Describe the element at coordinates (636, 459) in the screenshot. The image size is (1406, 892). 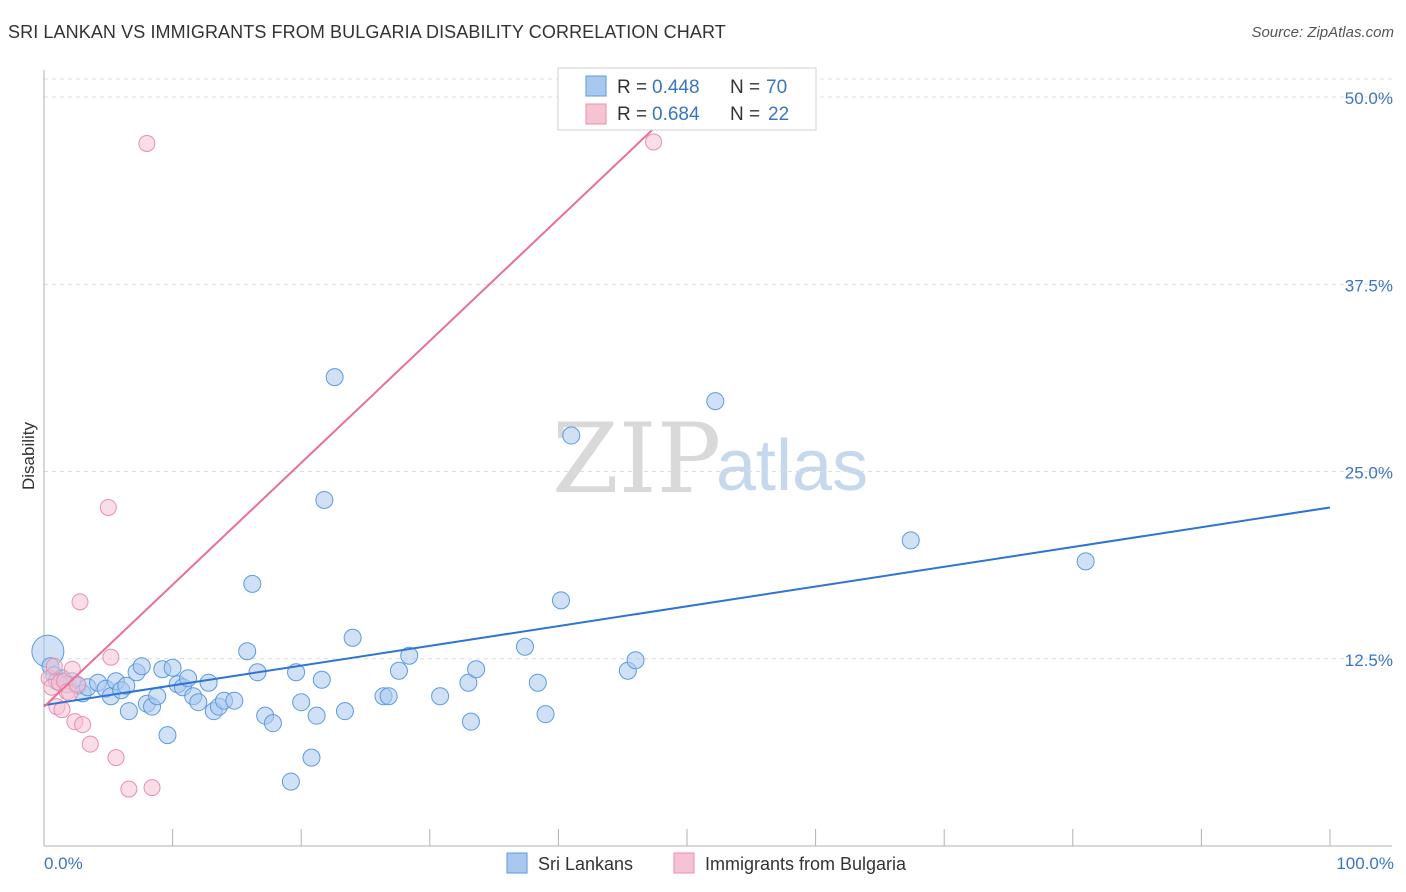
I see `watermark-zip: ZIP` at that location.